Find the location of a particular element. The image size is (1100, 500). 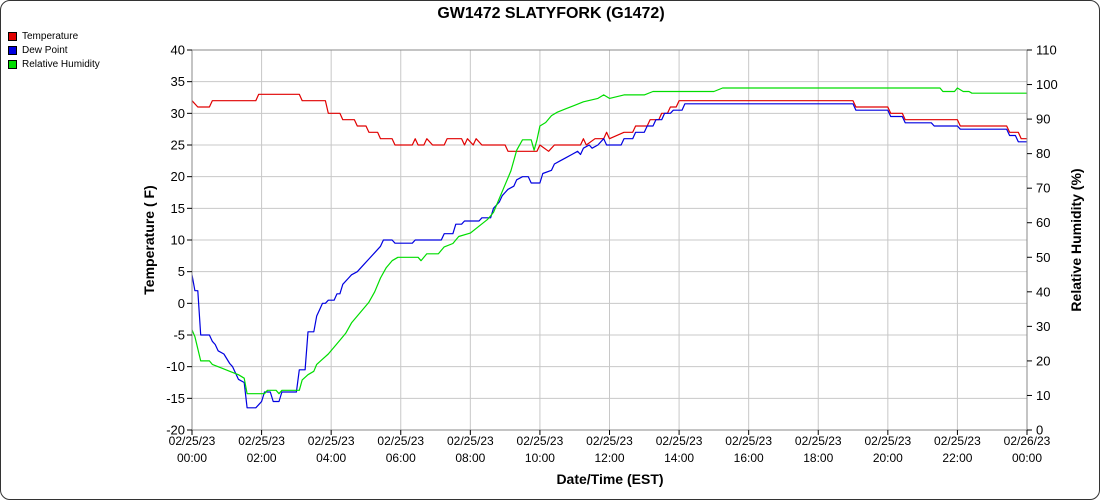

y-right-tick-label: 90 is located at coordinates (1043, 119).